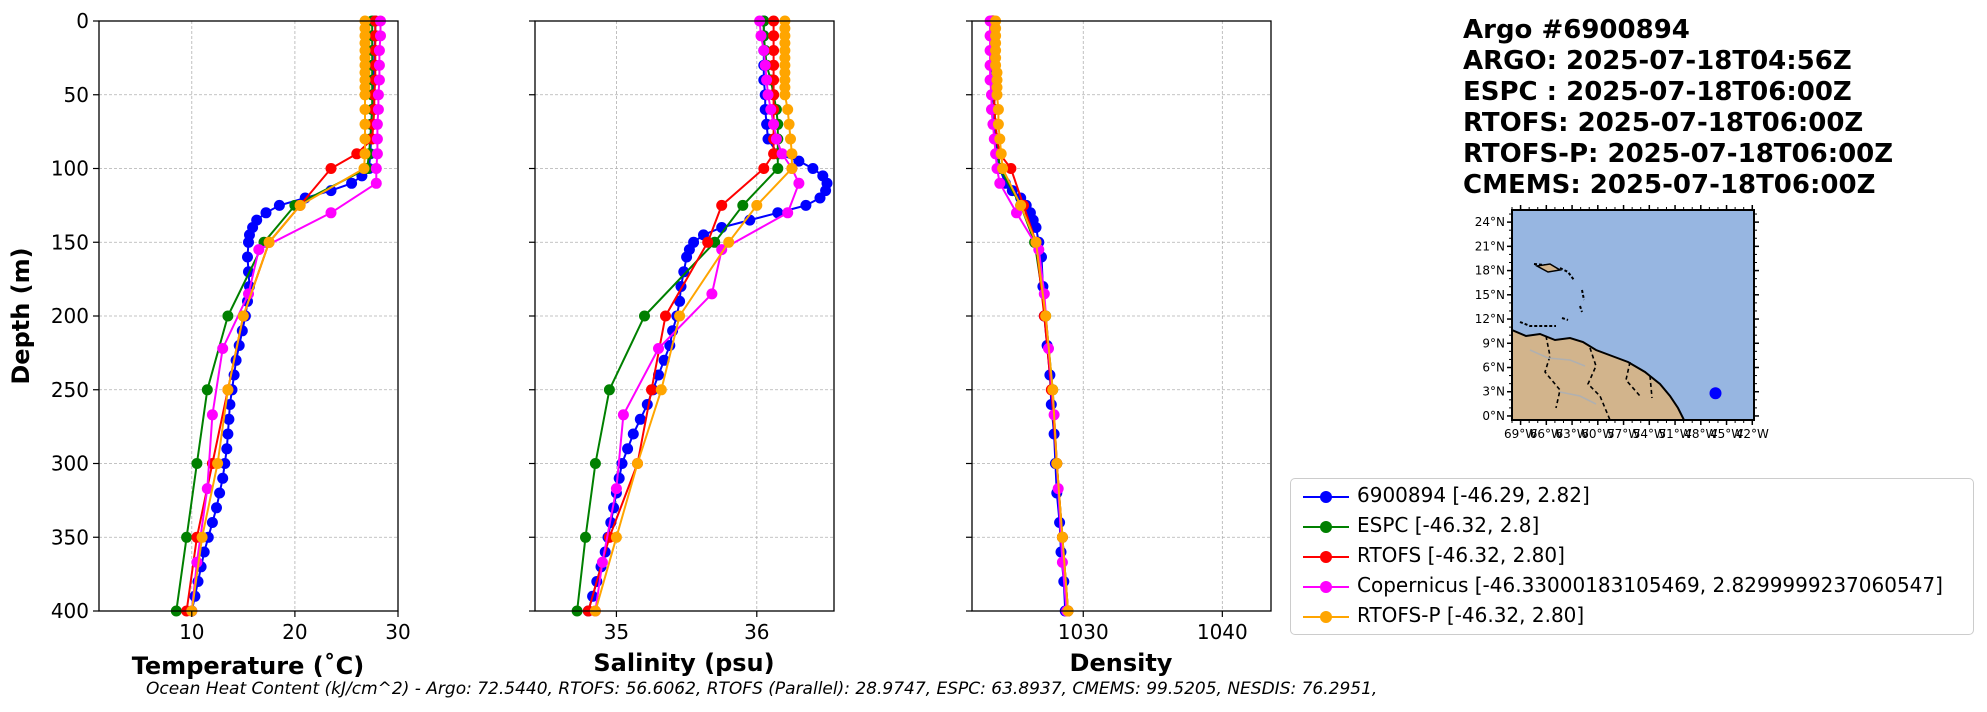  I want to click on map-lat-label: 12°N, so click(1490, 319).